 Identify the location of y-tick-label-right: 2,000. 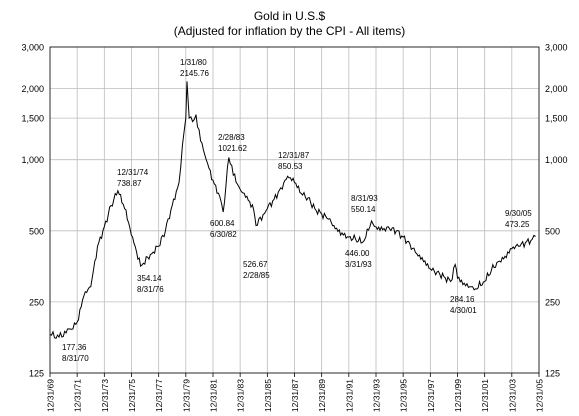
(556, 89).